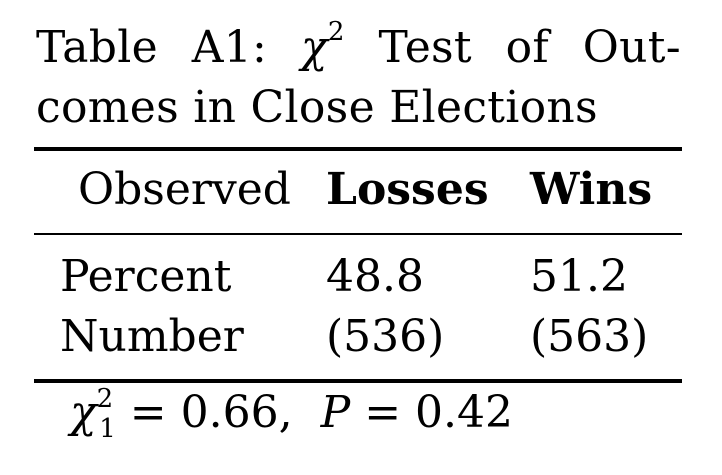 The image size is (722, 475). What do you see at coordinates (358, 234) in the screenshot?
I see `table-header-rule` at bounding box center [358, 234].